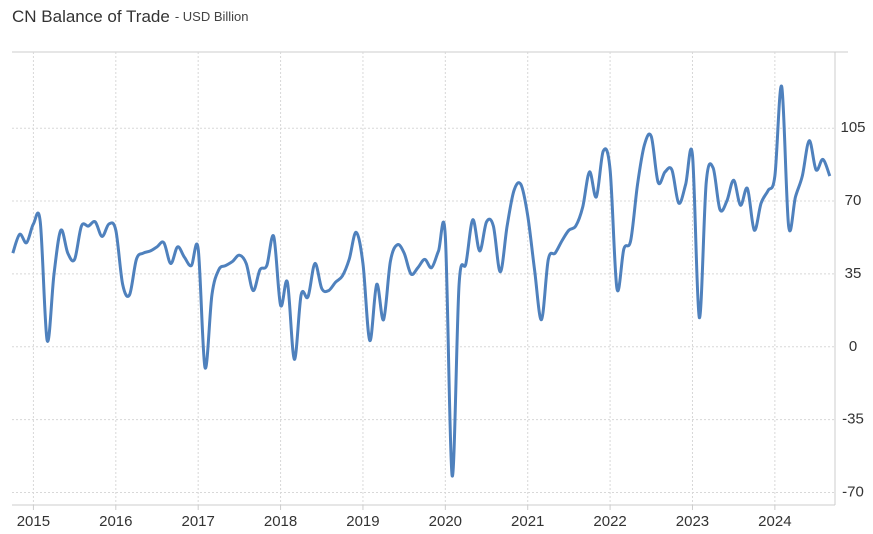 This screenshot has height=534, width=873. I want to click on y-tick-label: -70, so click(853, 491).